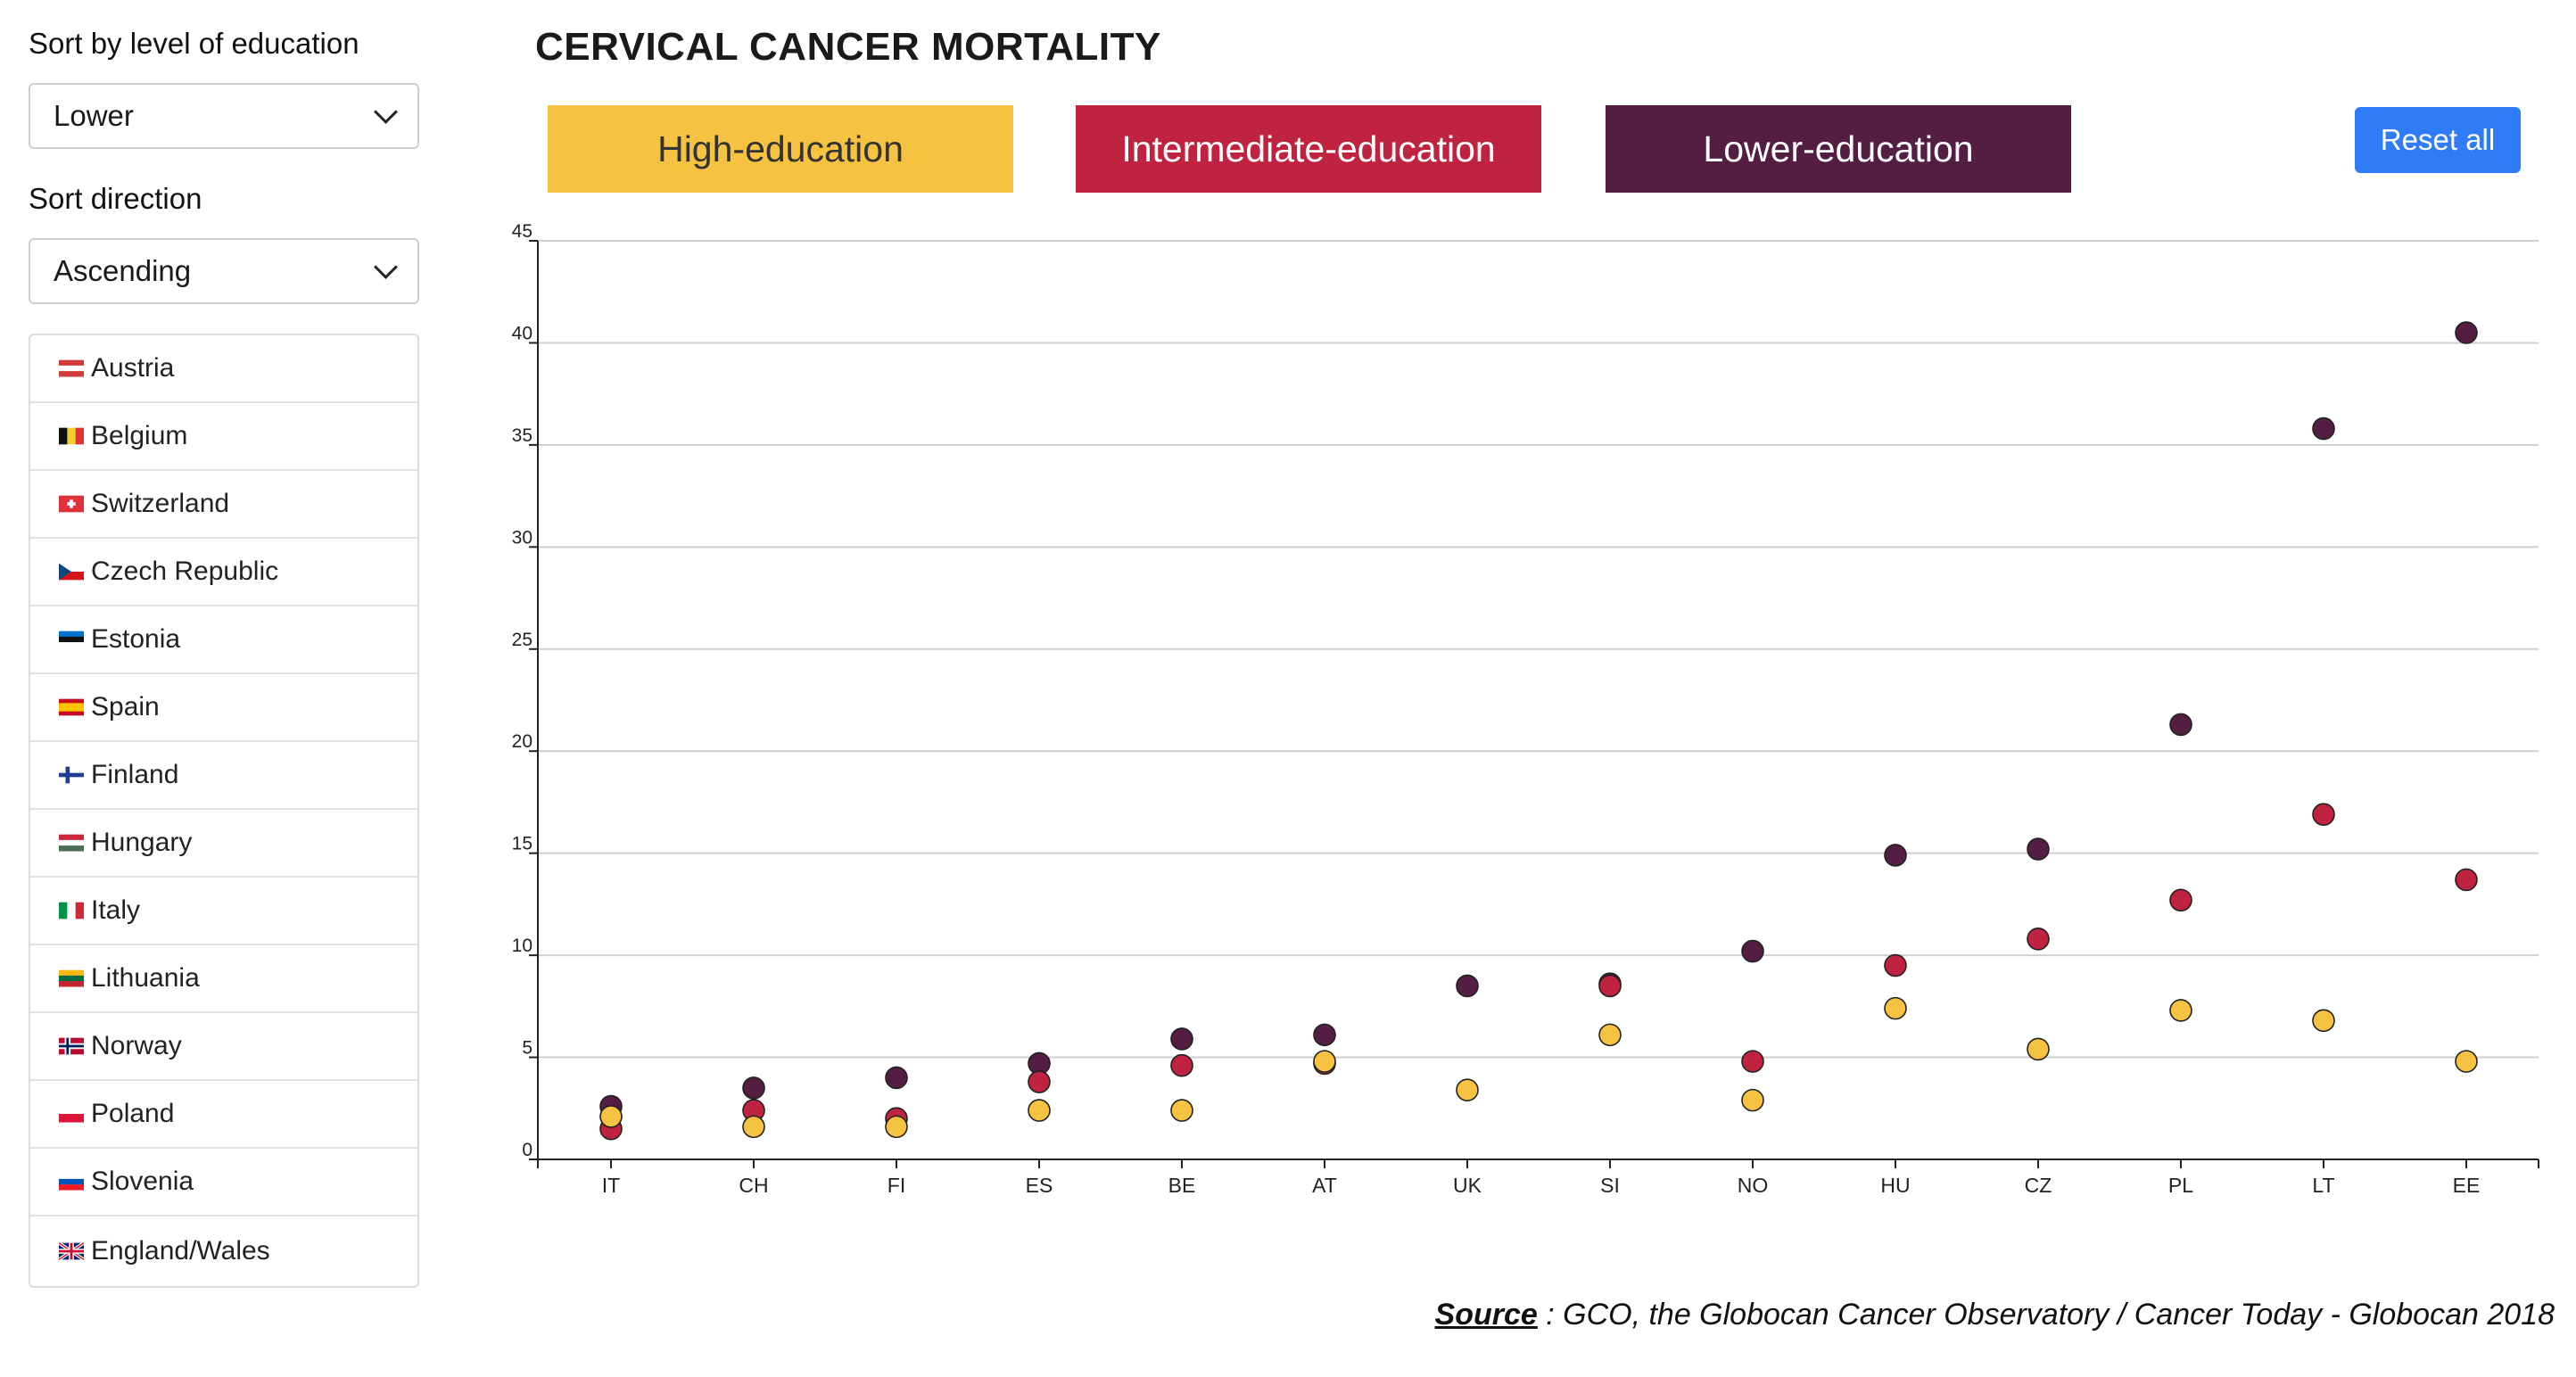  What do you see at coordinates (1468, 1185) in the screenshot?
I see `x-tick-label: UK` at bounding box center [1468, 1185].